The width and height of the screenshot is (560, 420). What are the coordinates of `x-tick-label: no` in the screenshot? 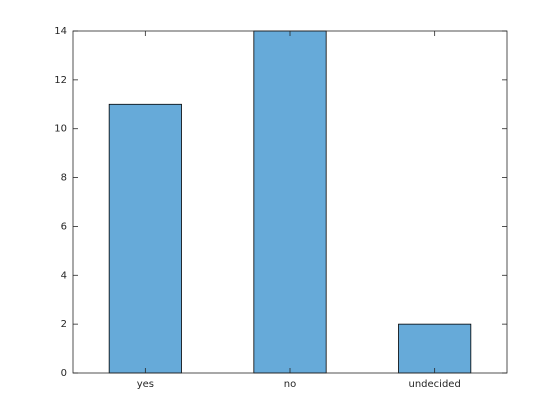 It's located at (290, 384).